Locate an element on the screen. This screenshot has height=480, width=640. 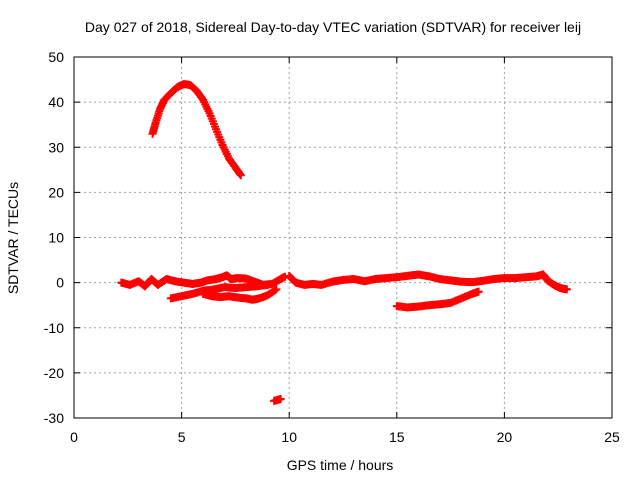
y-tick-label: -30 is located at coordinates (54, 418).